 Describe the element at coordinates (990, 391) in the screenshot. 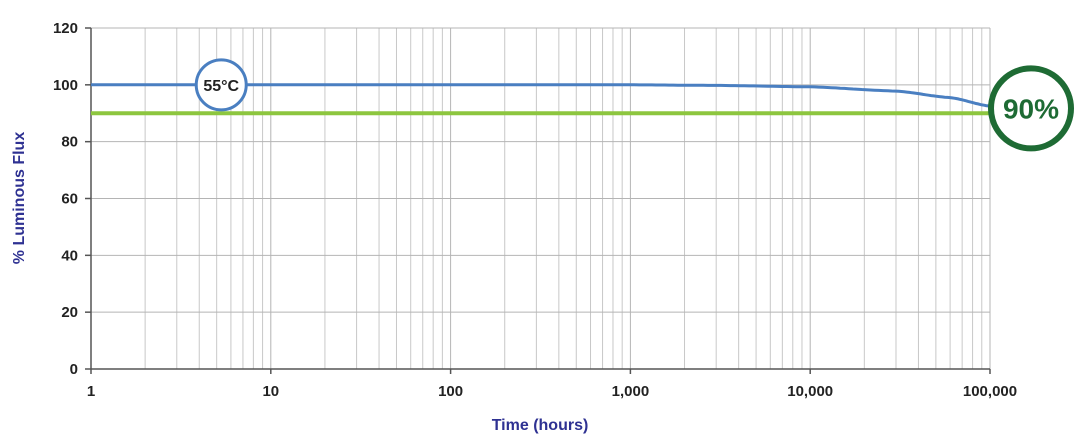

I see `x-tick-label: 100,000` at that location.